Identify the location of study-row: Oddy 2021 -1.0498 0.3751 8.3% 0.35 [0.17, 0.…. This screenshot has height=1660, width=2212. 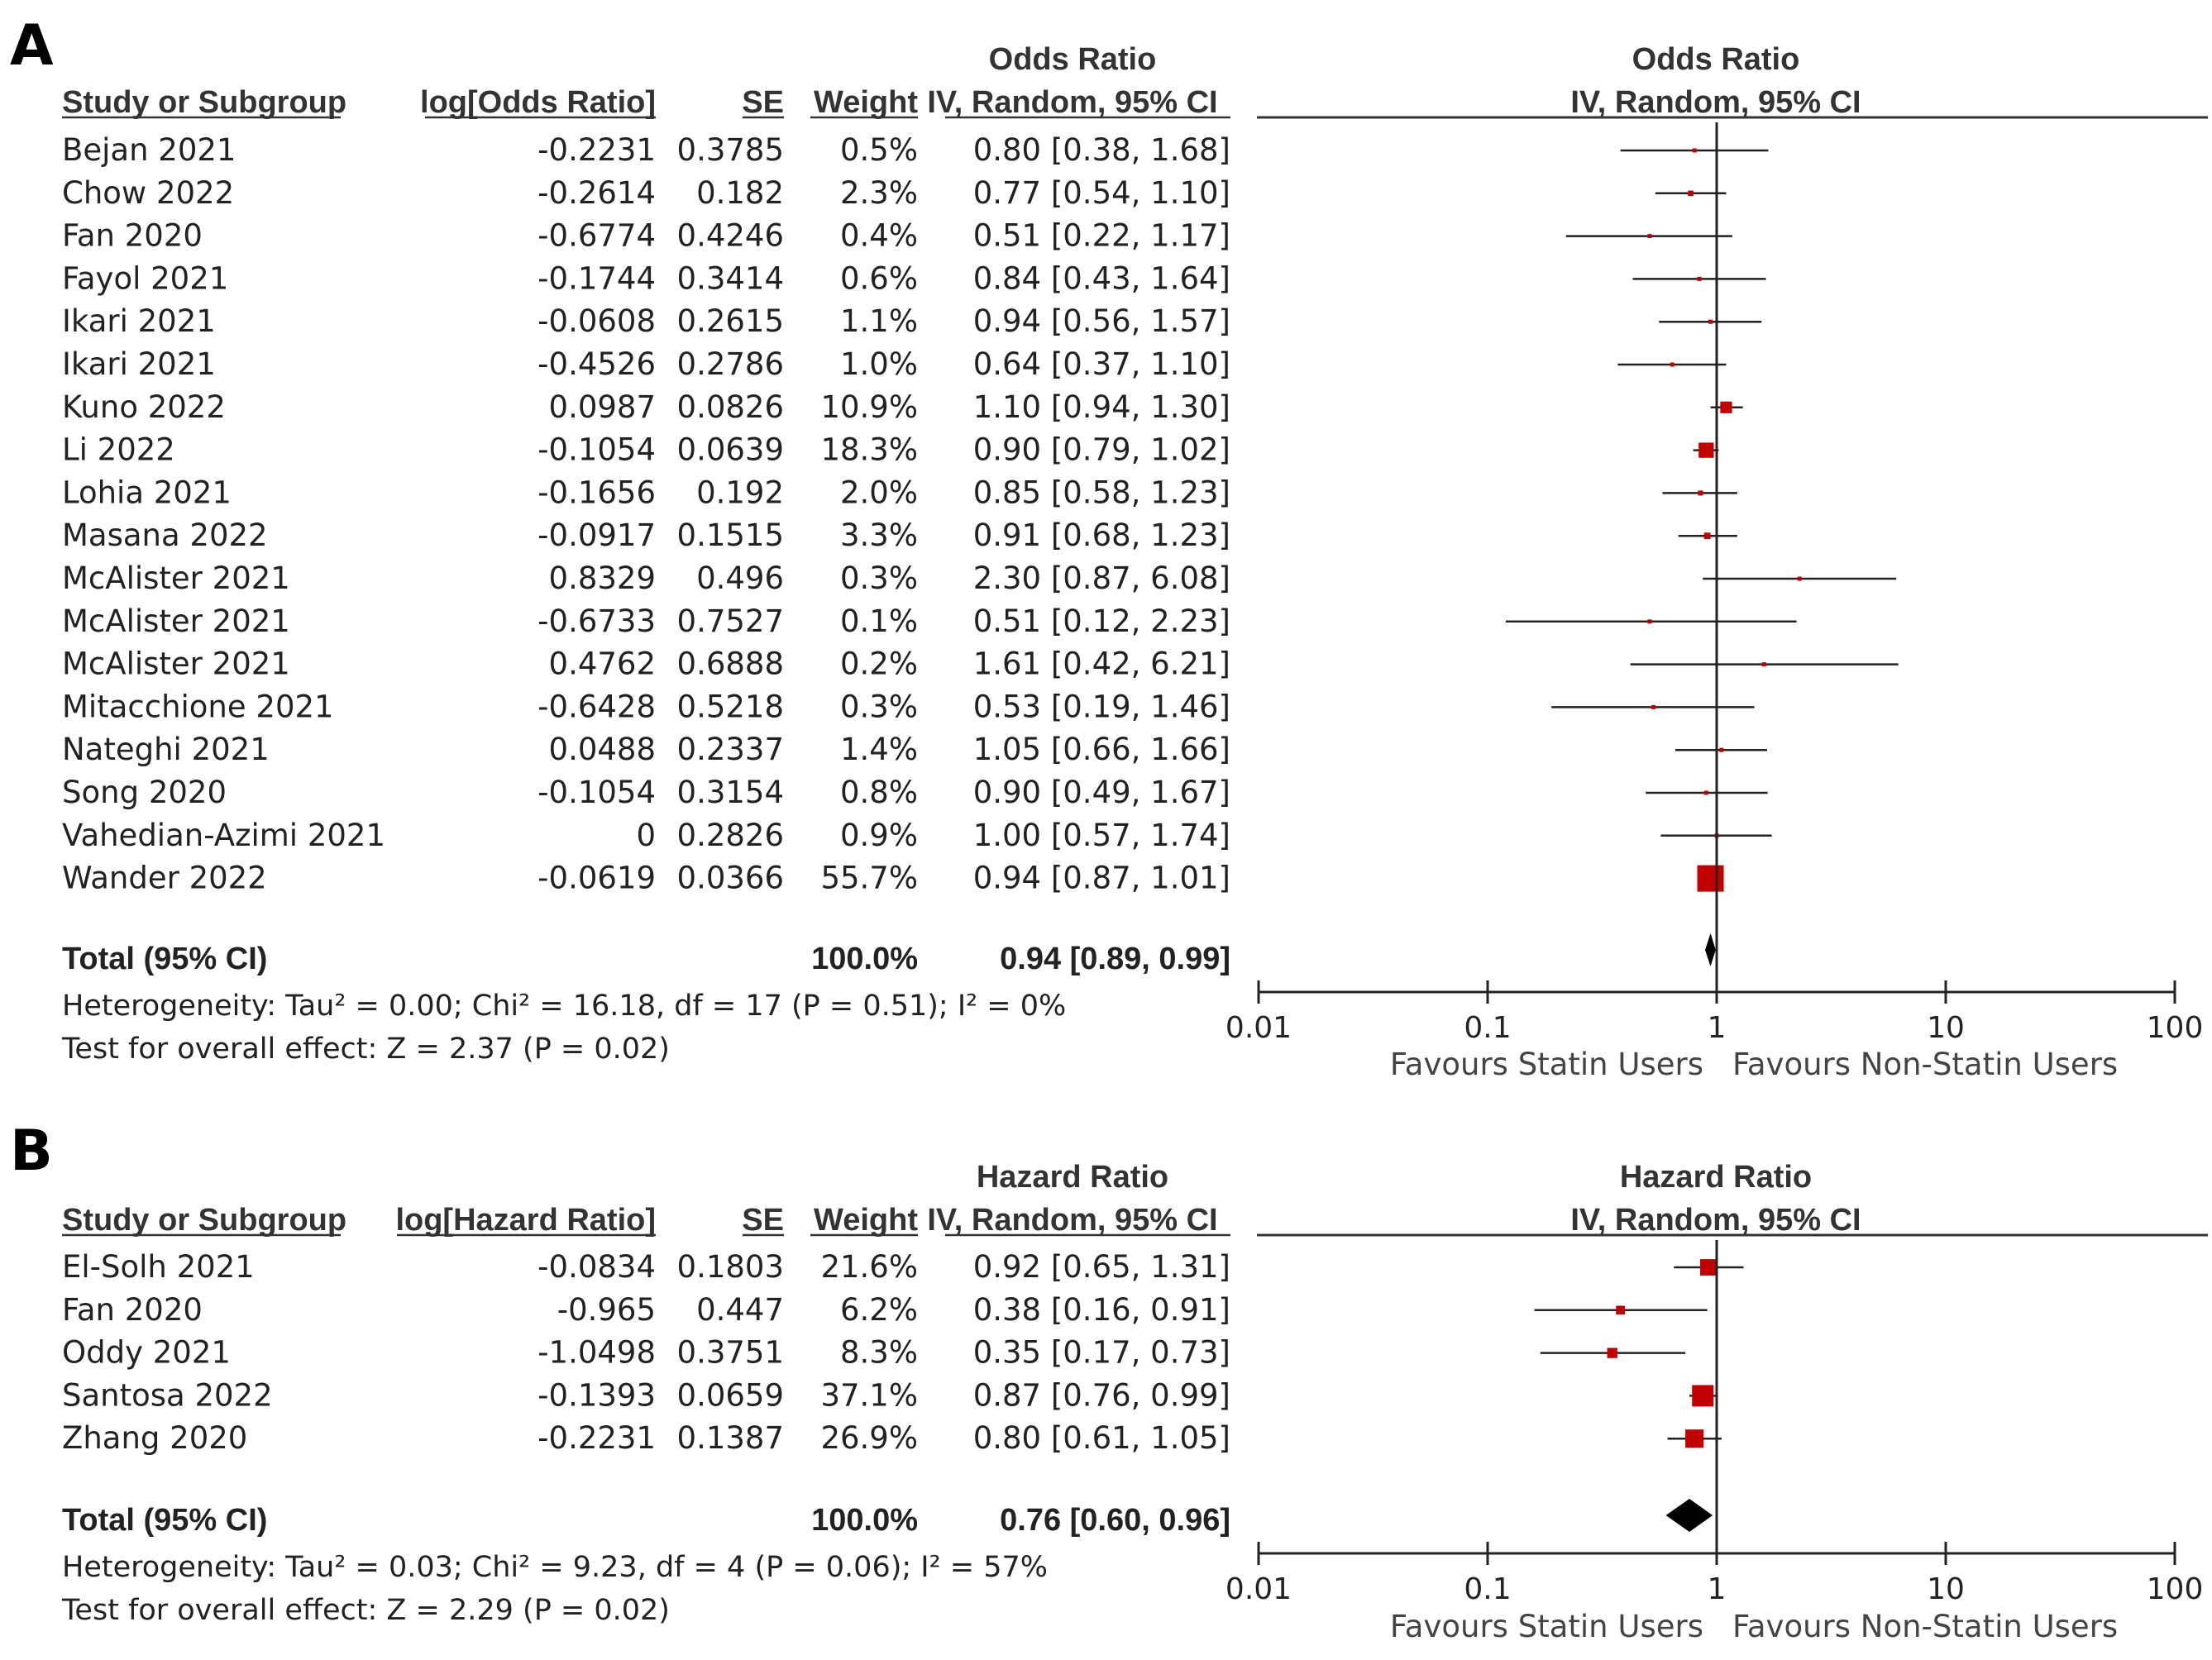
(646, 1353).